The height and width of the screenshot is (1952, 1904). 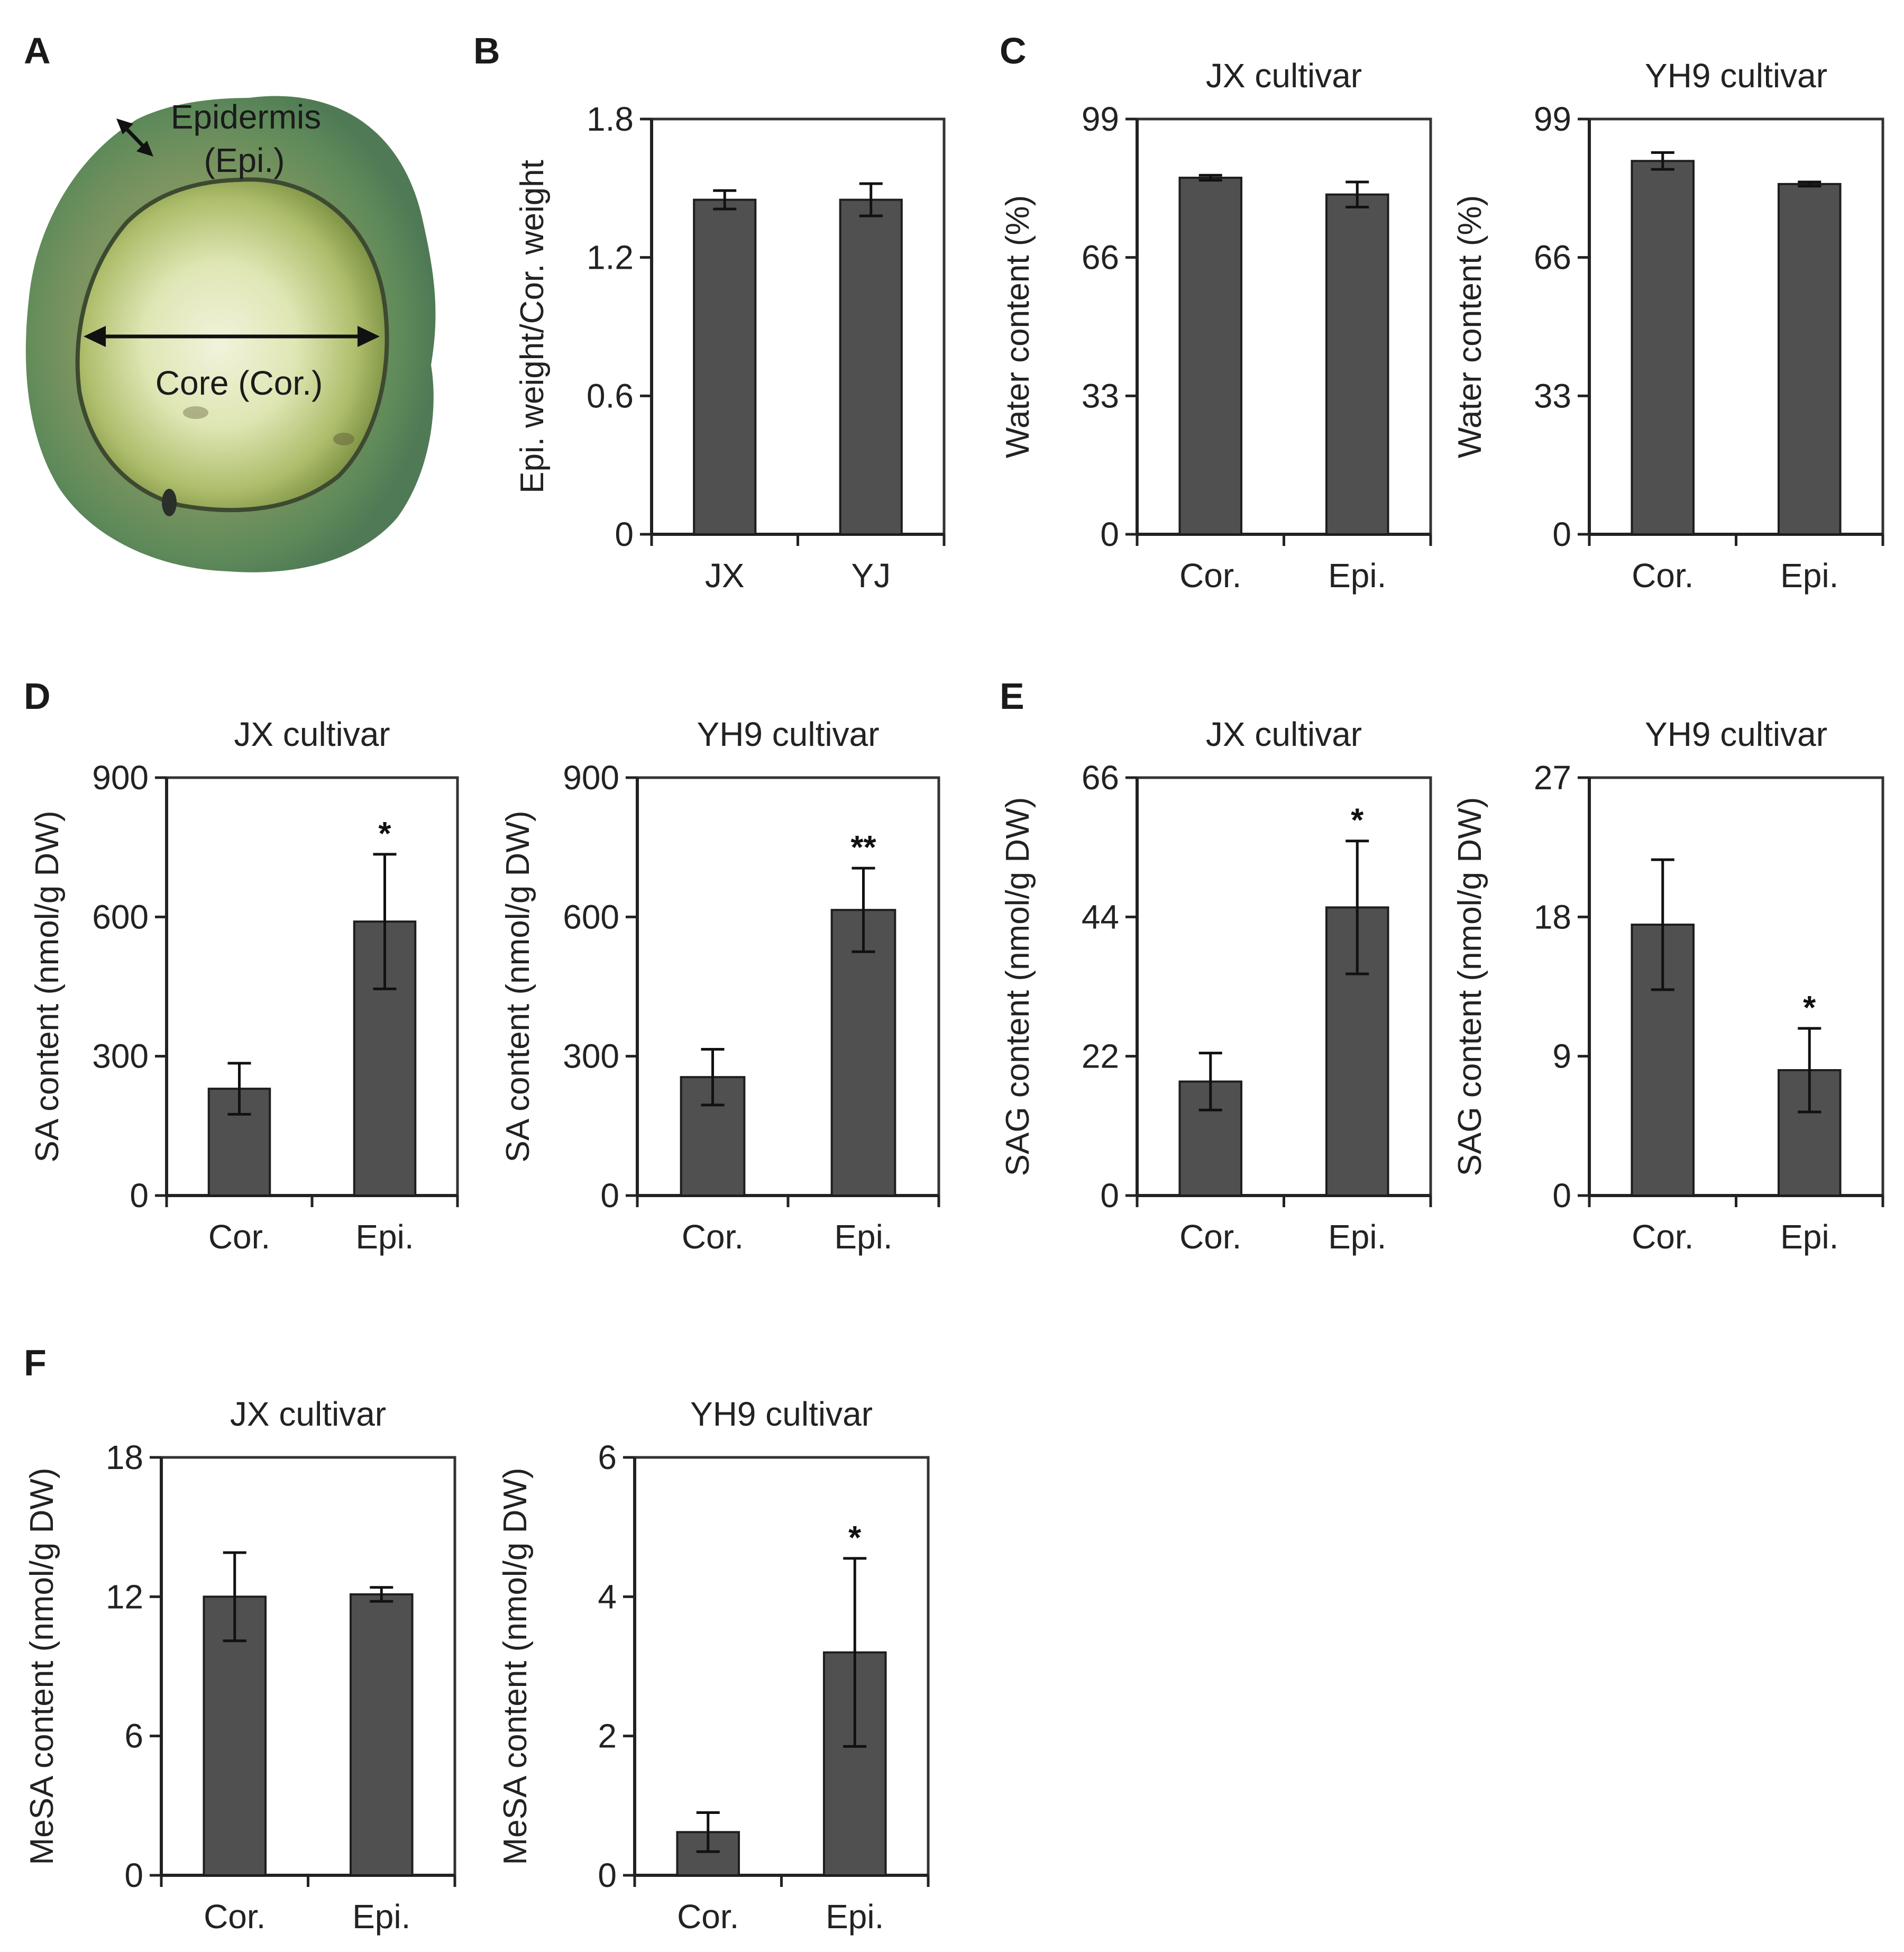 I want to click on bar-yj, so click(x=871, y=366).